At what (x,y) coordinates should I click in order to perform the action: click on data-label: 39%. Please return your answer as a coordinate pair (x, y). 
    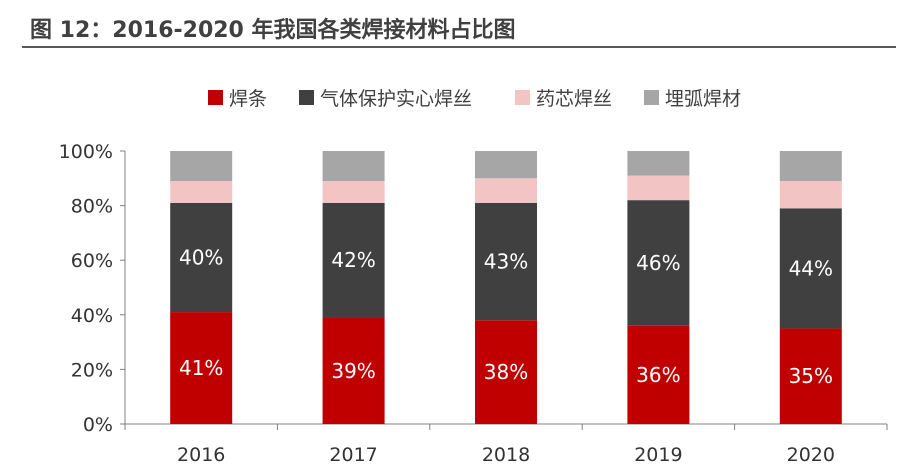
    Looking at the image, I should click on (353, 371).